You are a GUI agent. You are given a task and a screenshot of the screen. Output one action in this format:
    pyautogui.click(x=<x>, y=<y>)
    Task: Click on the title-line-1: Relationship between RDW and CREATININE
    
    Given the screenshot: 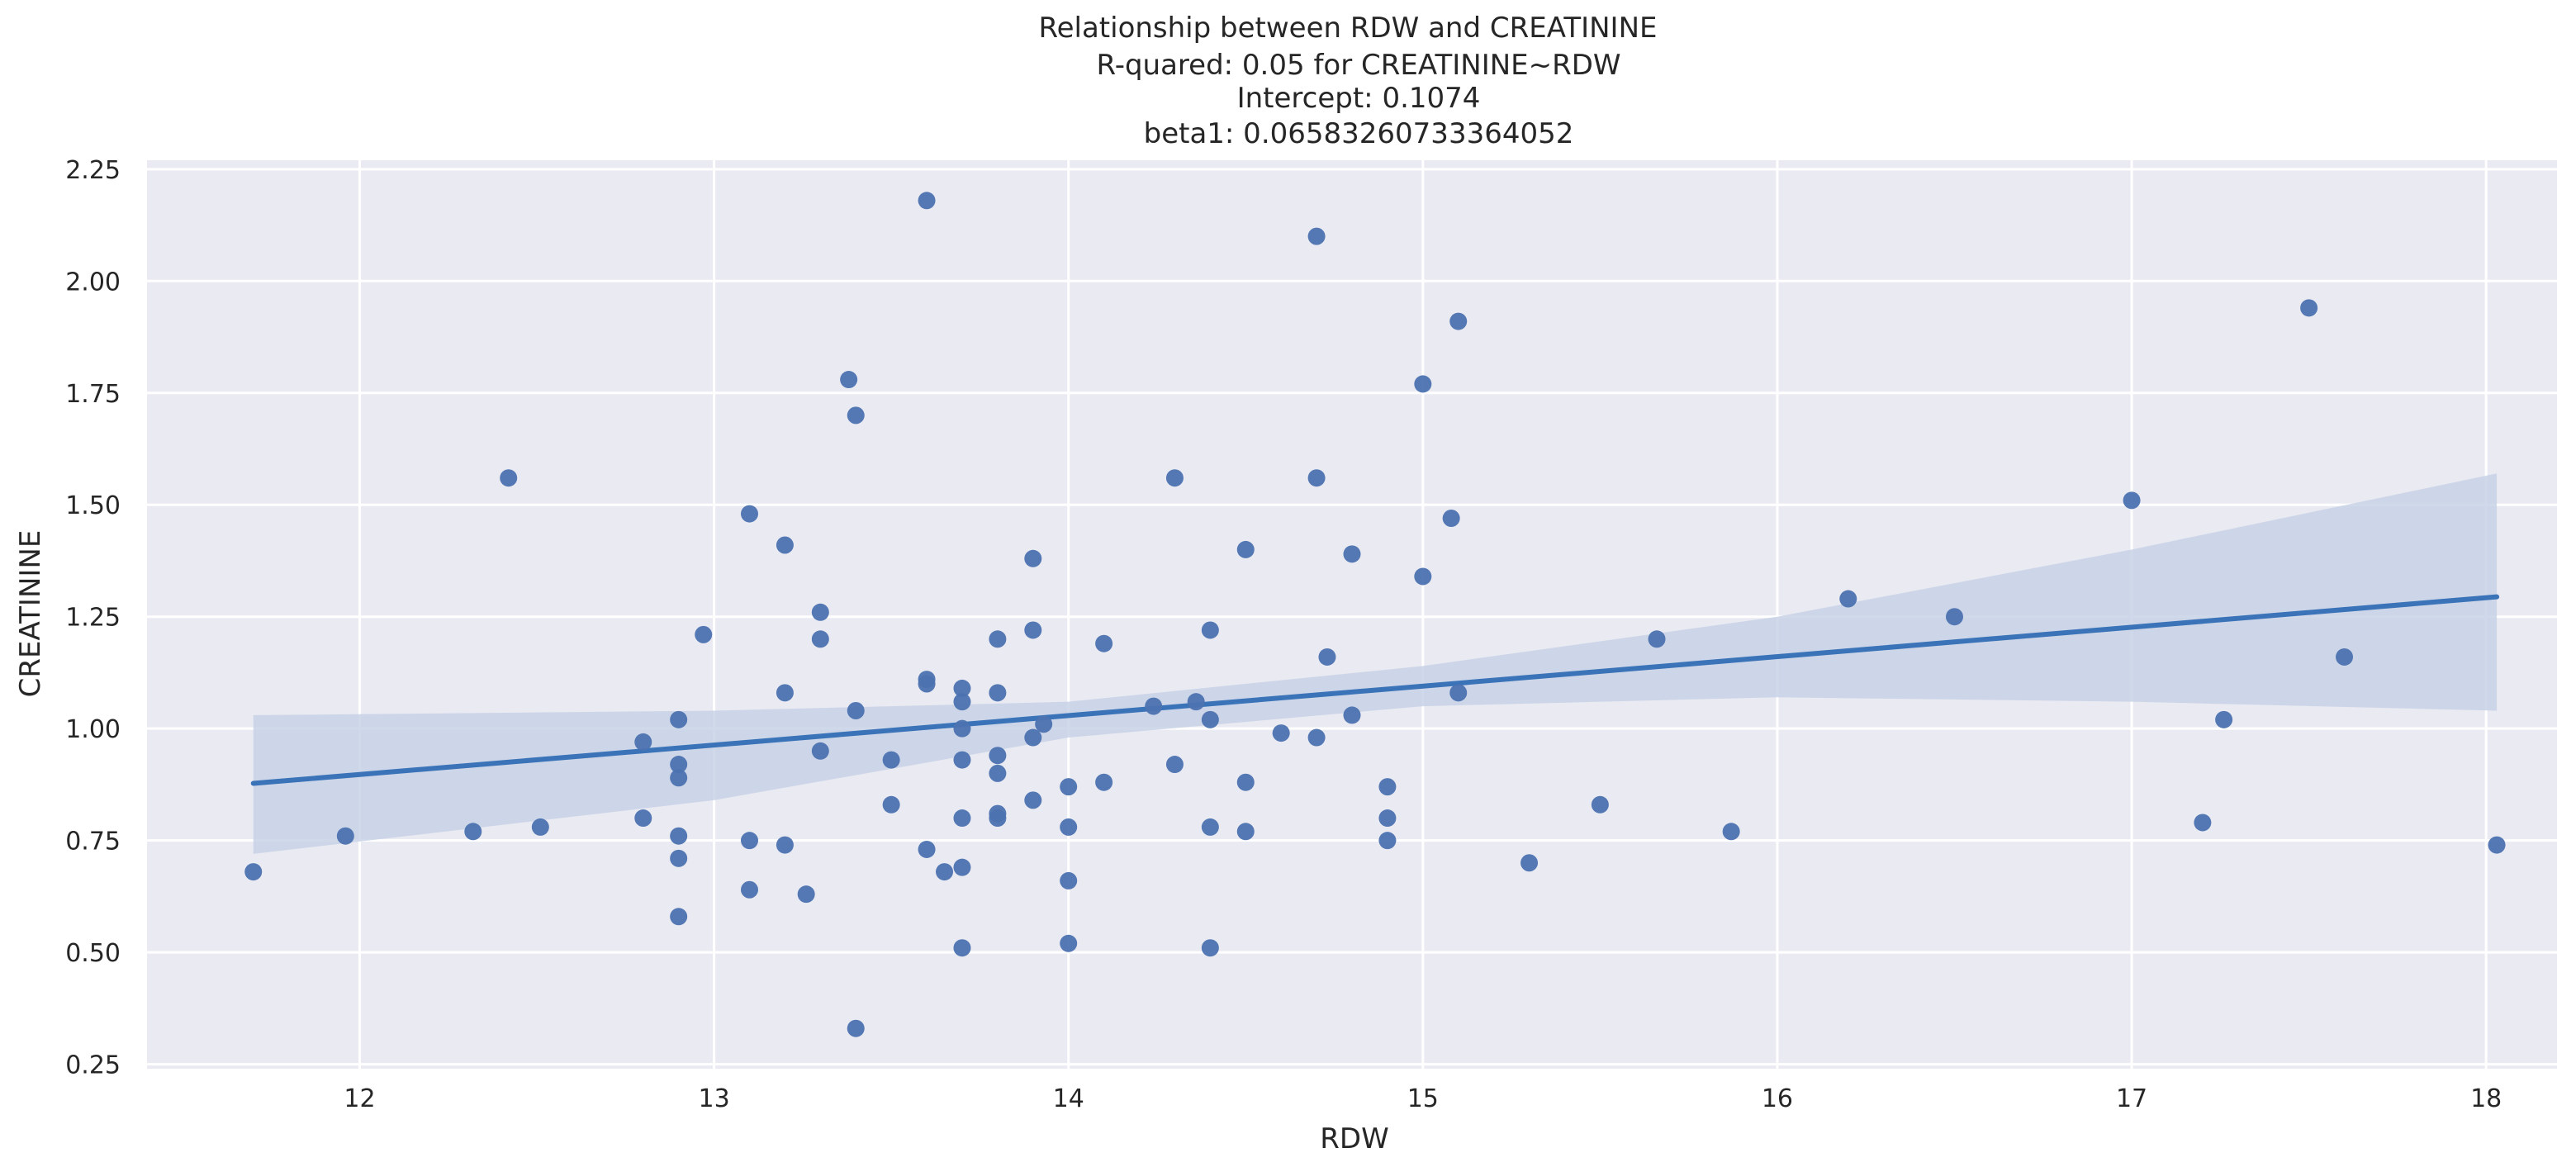 What is the action you would take?
    pyautogui.click(x=1348, y=29)
    